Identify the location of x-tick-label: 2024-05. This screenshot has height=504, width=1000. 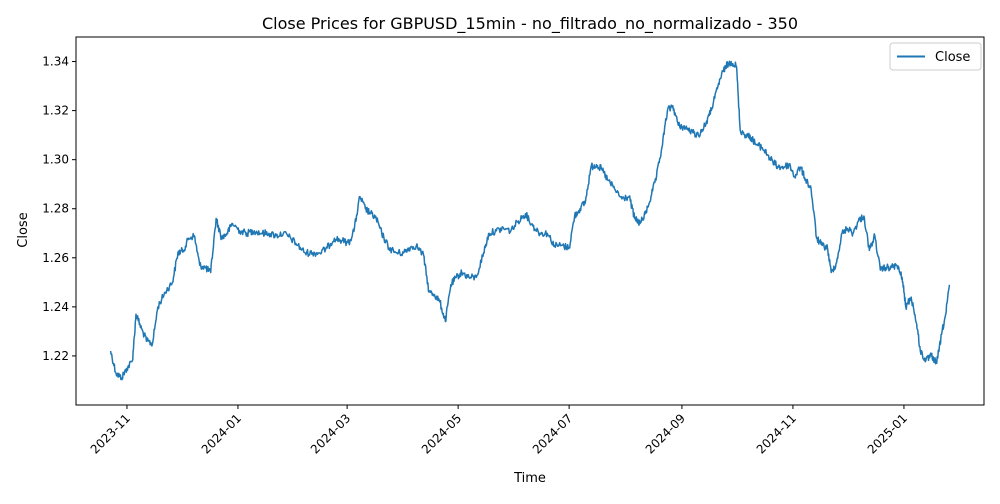
(441, 433).